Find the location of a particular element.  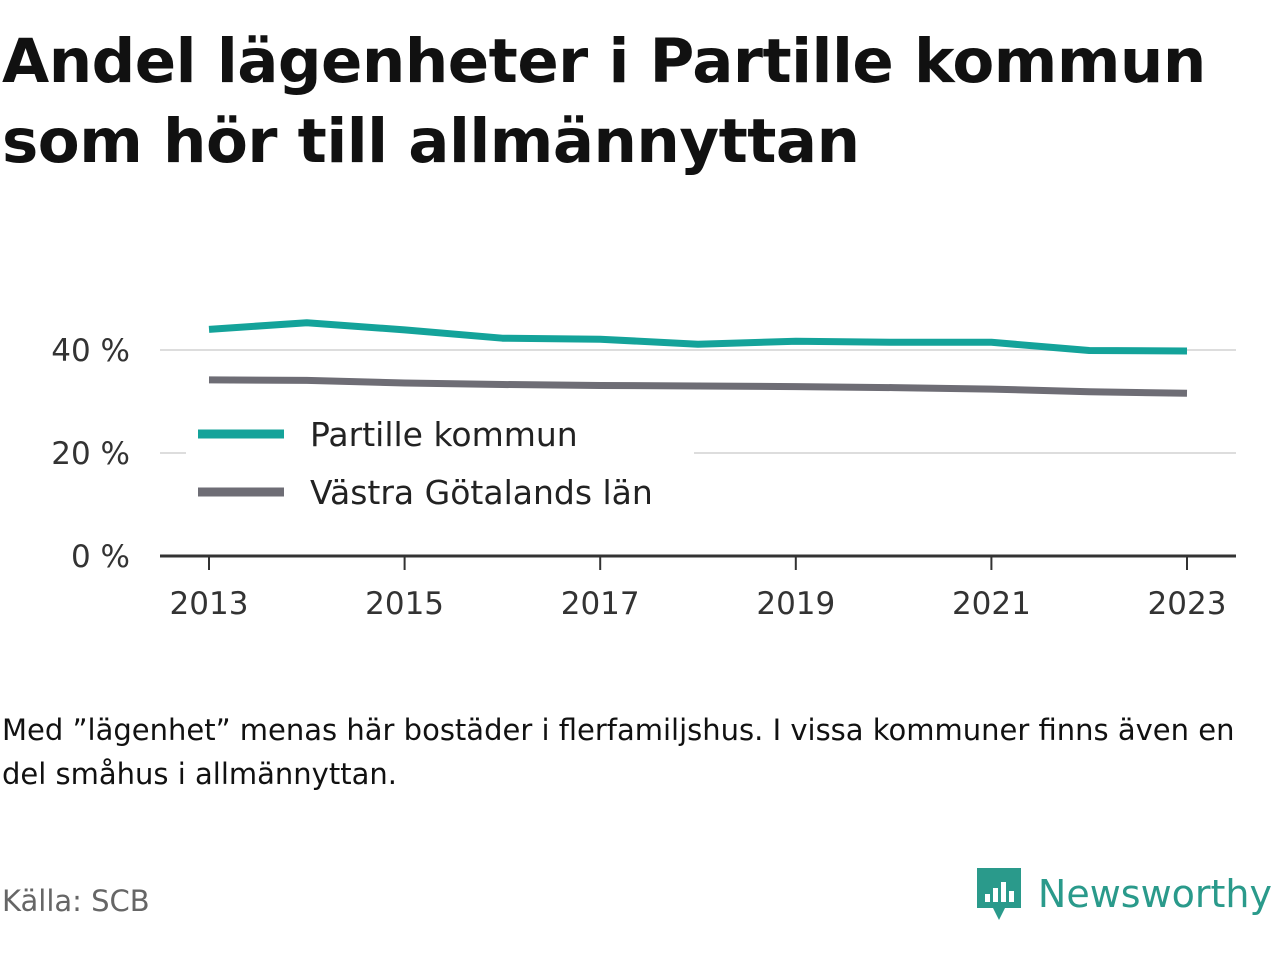

legend-background is located at coordinates (440, 469).